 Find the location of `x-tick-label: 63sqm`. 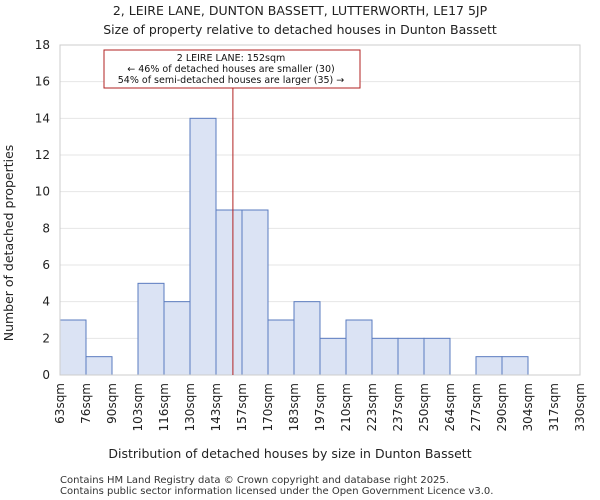

x-tick-label: 63sqm is located at coordinates (60, 403).